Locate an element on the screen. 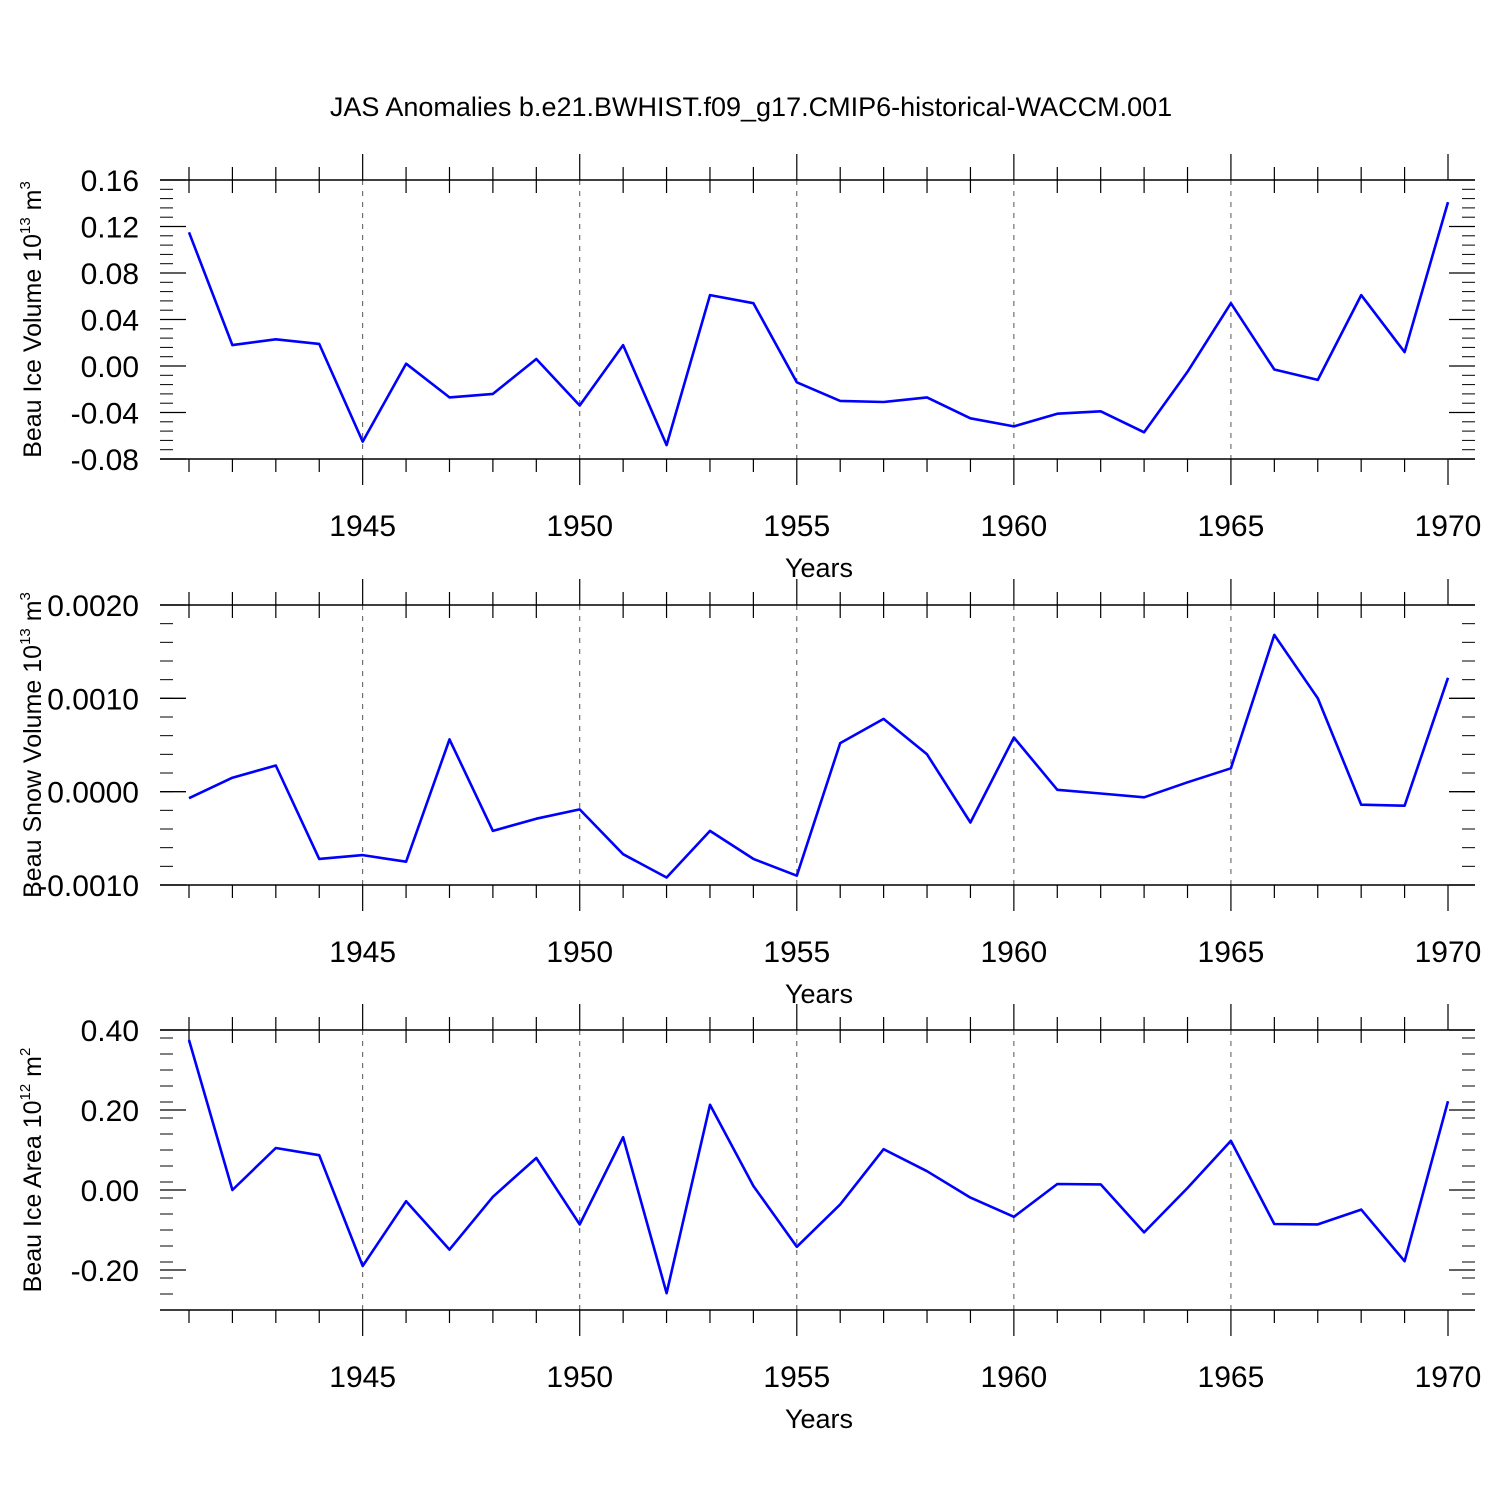 The width and height of the screenshot is (1500, 1500). y-tick-label: 0.20 is located at coordinates (110, 1111).